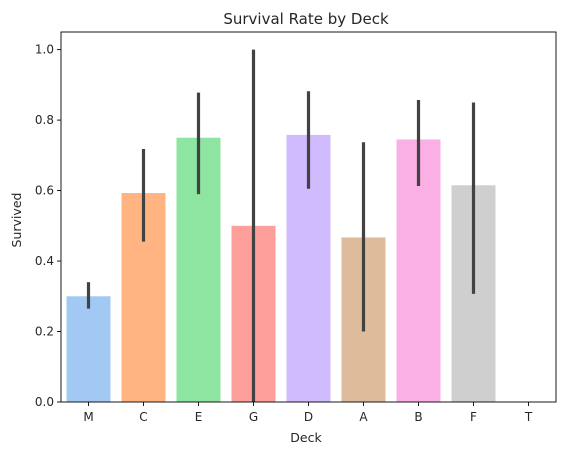  I want to click on chart-title: Survival Rate by Deck, so click(306, 19).